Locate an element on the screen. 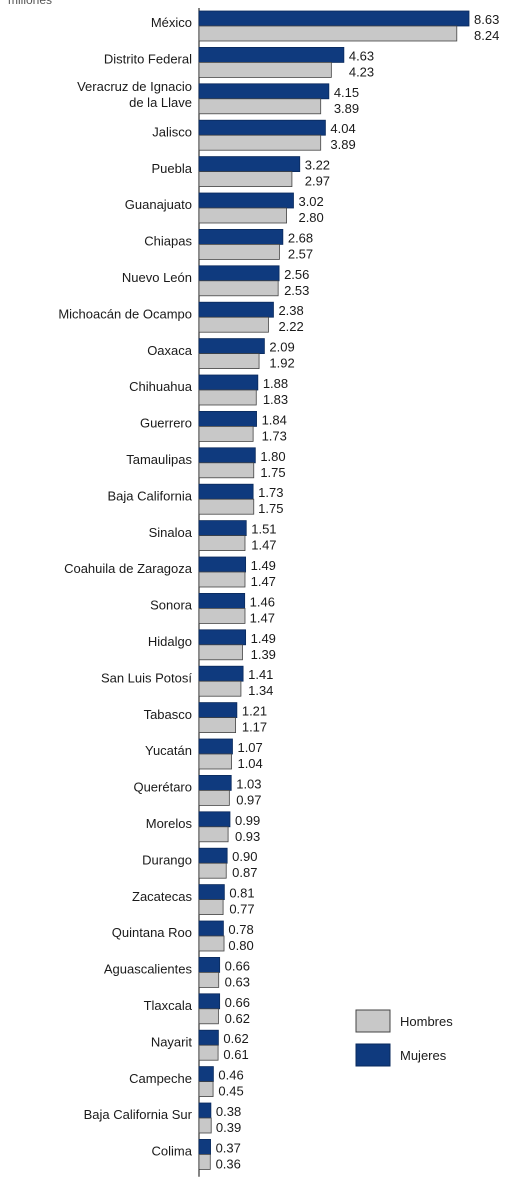  value-label-hombres: 2.80 is located at coordinates (310, 217).